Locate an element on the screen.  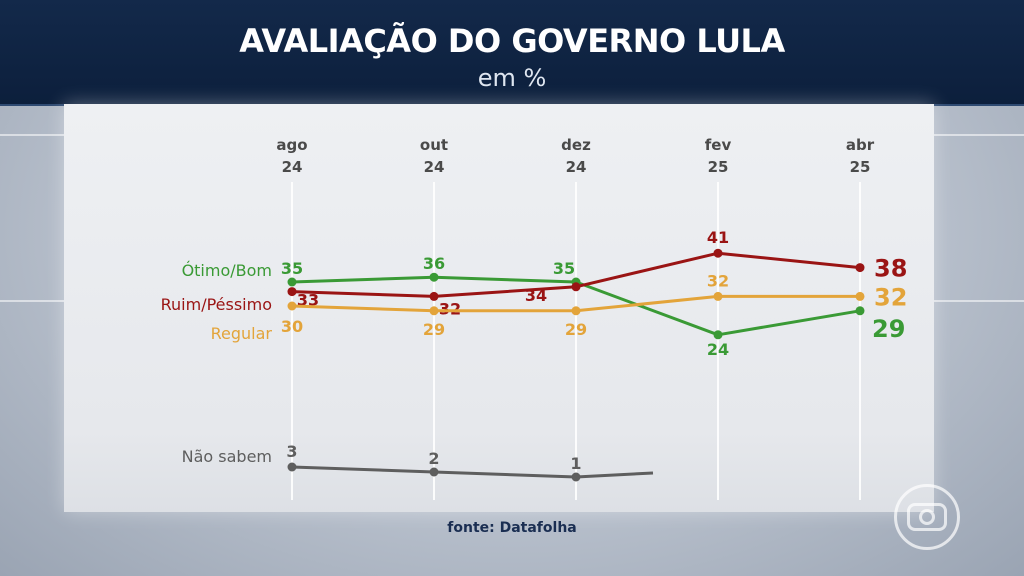
data-label: 38 is located at coordinates (890, 269).